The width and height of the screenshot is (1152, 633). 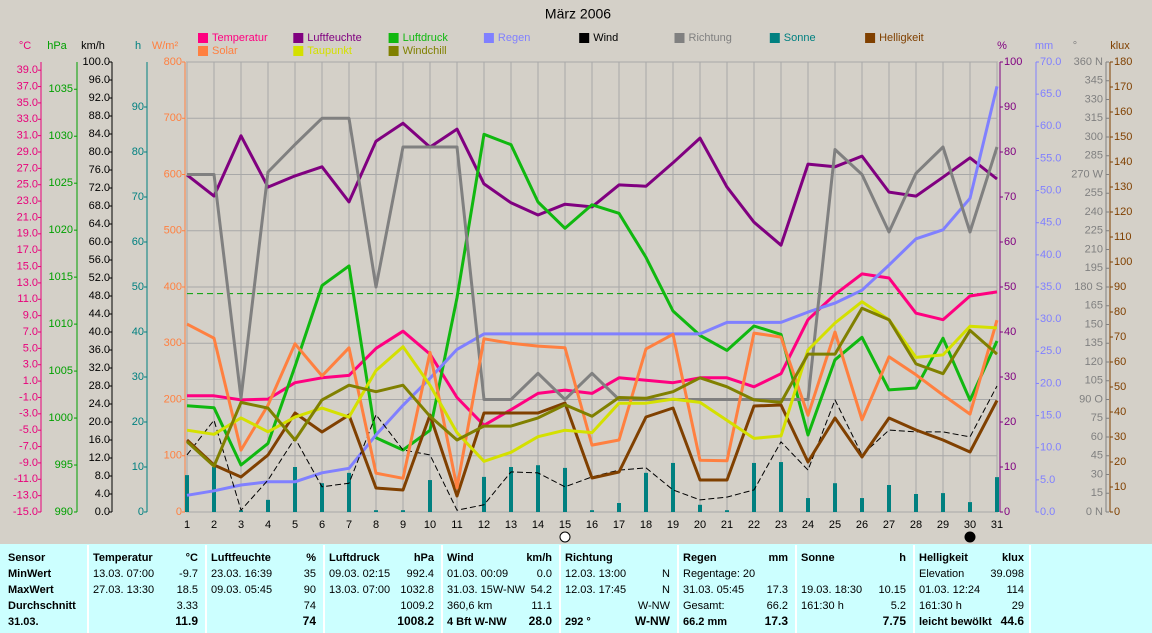 I want to click on x-tick-label: 15, so click(x=565, y=525).